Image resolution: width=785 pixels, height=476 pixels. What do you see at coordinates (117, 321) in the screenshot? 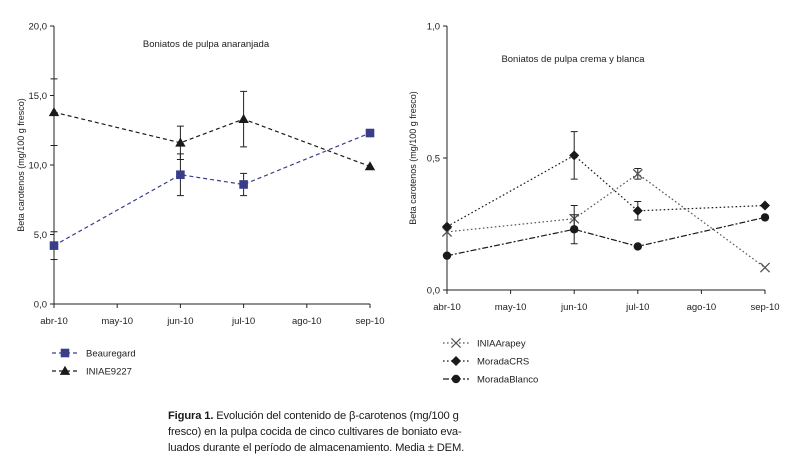
I see `left-chart-x-tick-label: may-10` at bounding box center [117, 321].